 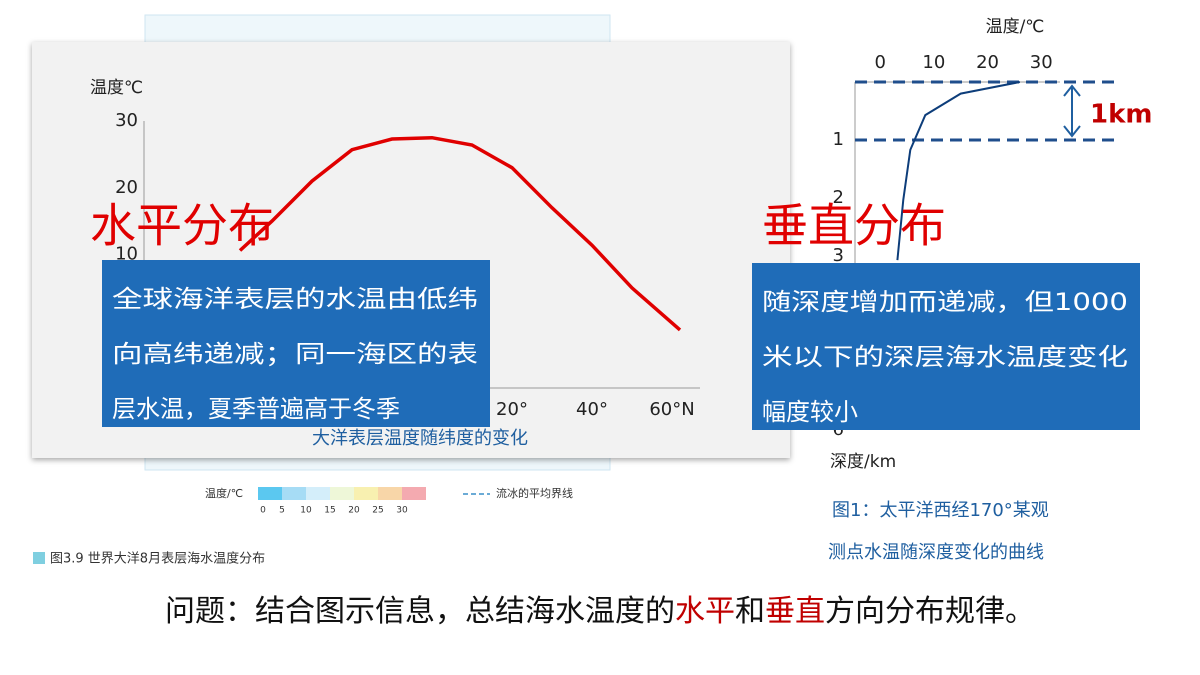 I want to click on y-tick-label: 30, so click(x=126, y=120).